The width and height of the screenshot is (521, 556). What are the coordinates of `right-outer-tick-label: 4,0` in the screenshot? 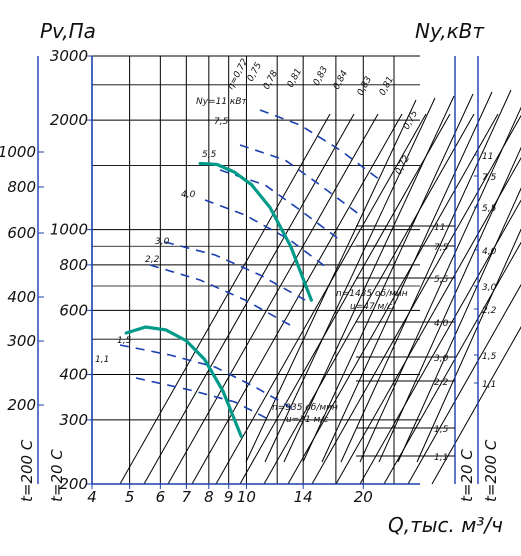 It's located at (489, 252).